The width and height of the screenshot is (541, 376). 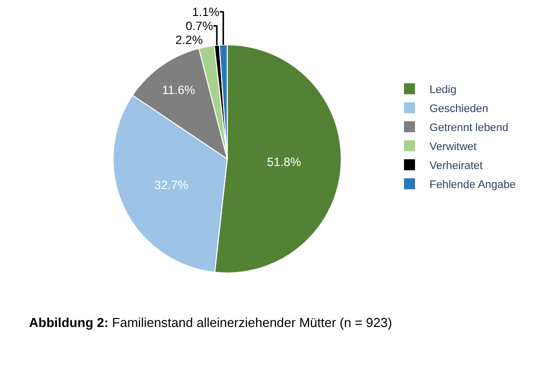 What do you see at coordinates (456, 166) in the screenshot?
I see `legend-label: Verheiratet` at bounding box center [456, 166].